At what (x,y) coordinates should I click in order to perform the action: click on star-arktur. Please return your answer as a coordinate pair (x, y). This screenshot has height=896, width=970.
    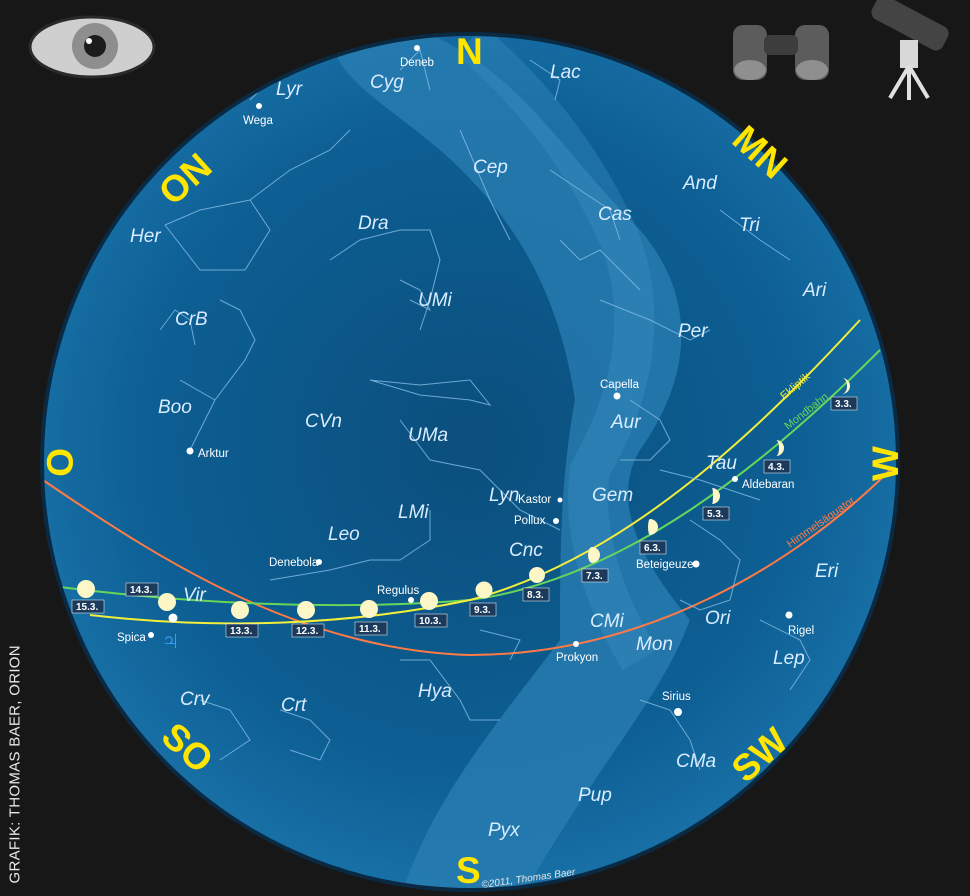
    Looking at the image, I should click on (190, 451).